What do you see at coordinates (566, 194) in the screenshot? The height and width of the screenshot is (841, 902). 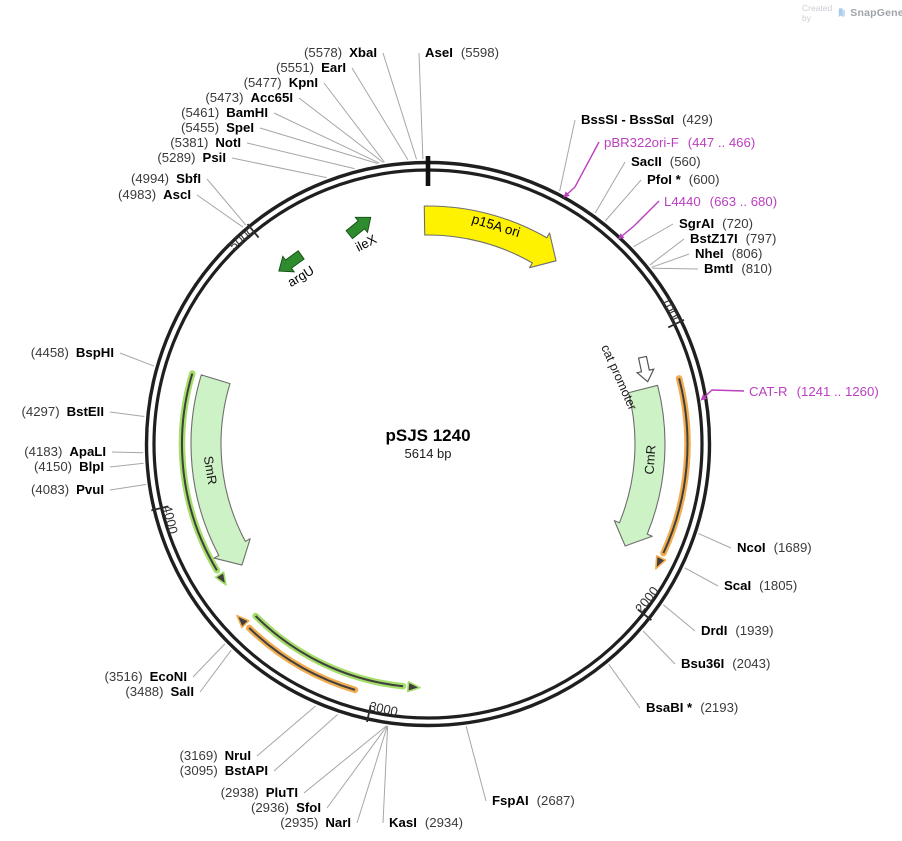 I see `primer-arrowhead-pBR322ori-F` at bounding box center [566, 194].